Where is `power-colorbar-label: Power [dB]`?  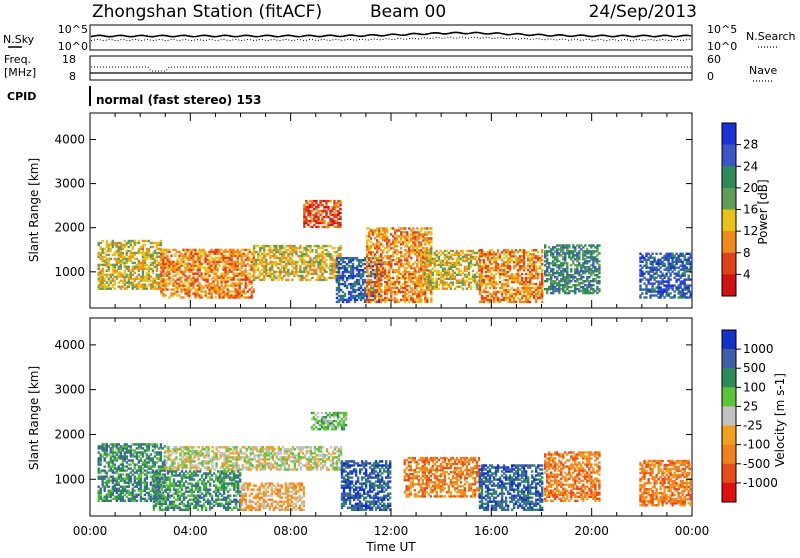
power-colorbar-label: Power [dB] is located at coordinates (763, 211).